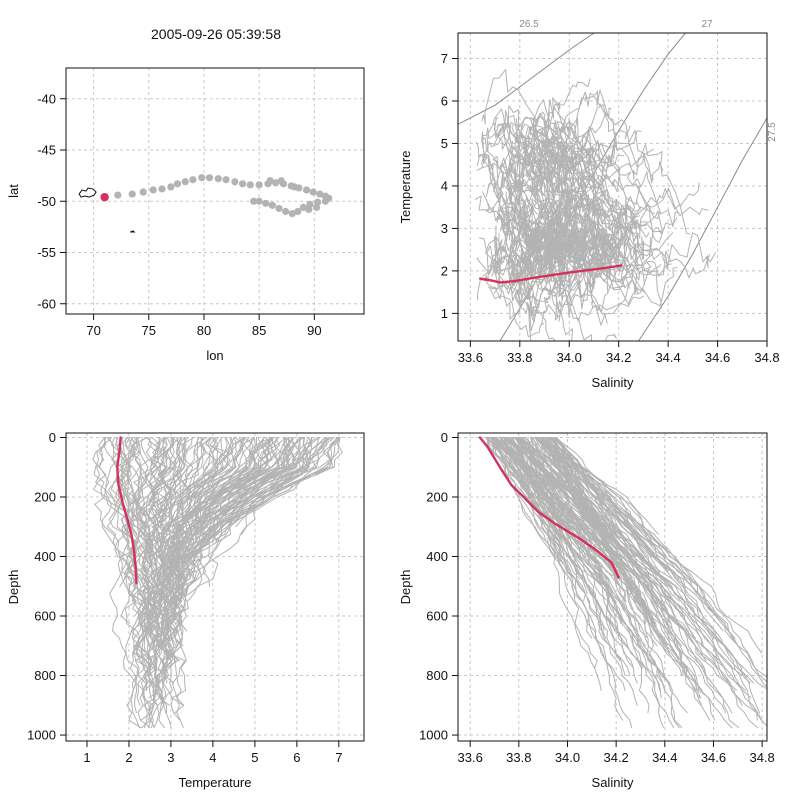 The image size is (800, 800). What do you see at coordinates (707, 24) in the screenshot?
I see `isopycnal-label: 27` at bounding box center [707, 24].